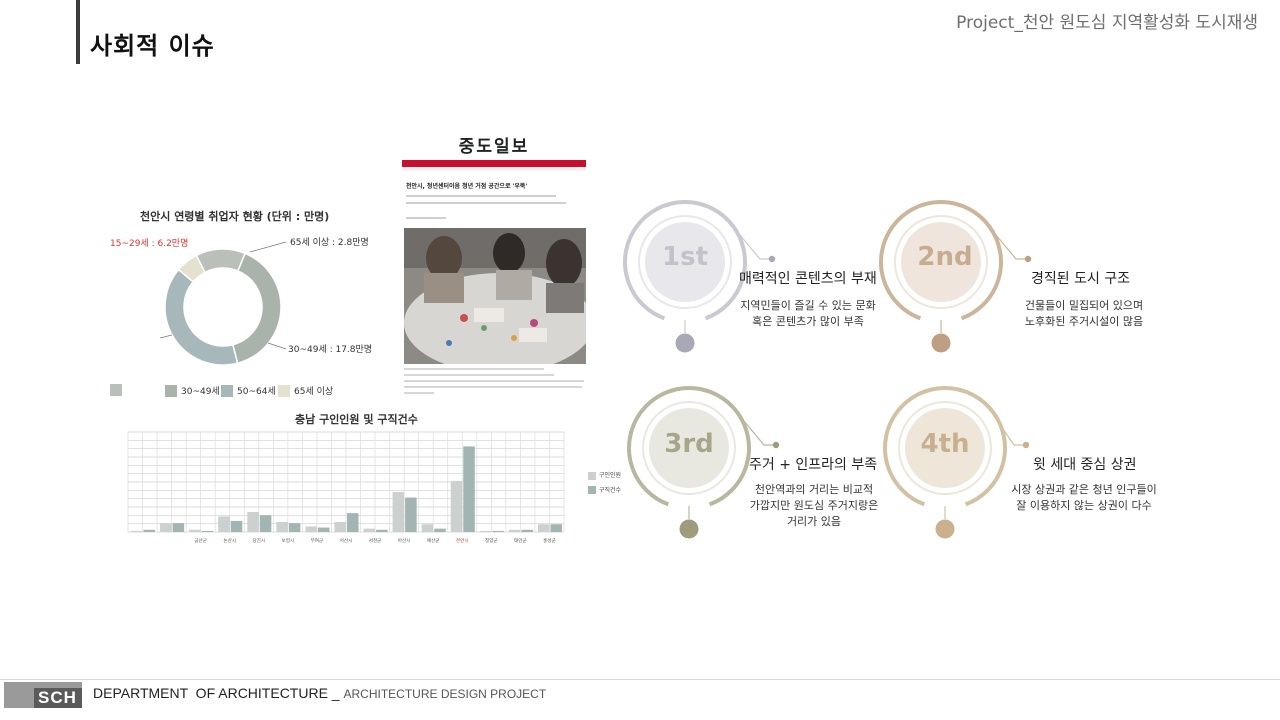 Image resolution: width=1280 pixels, height=720 pixels. What do you see at coordinates (604, 489) in the screenshot?
I see `bar-legend-item-2: 구직건수` at bounding box center [604, 489].